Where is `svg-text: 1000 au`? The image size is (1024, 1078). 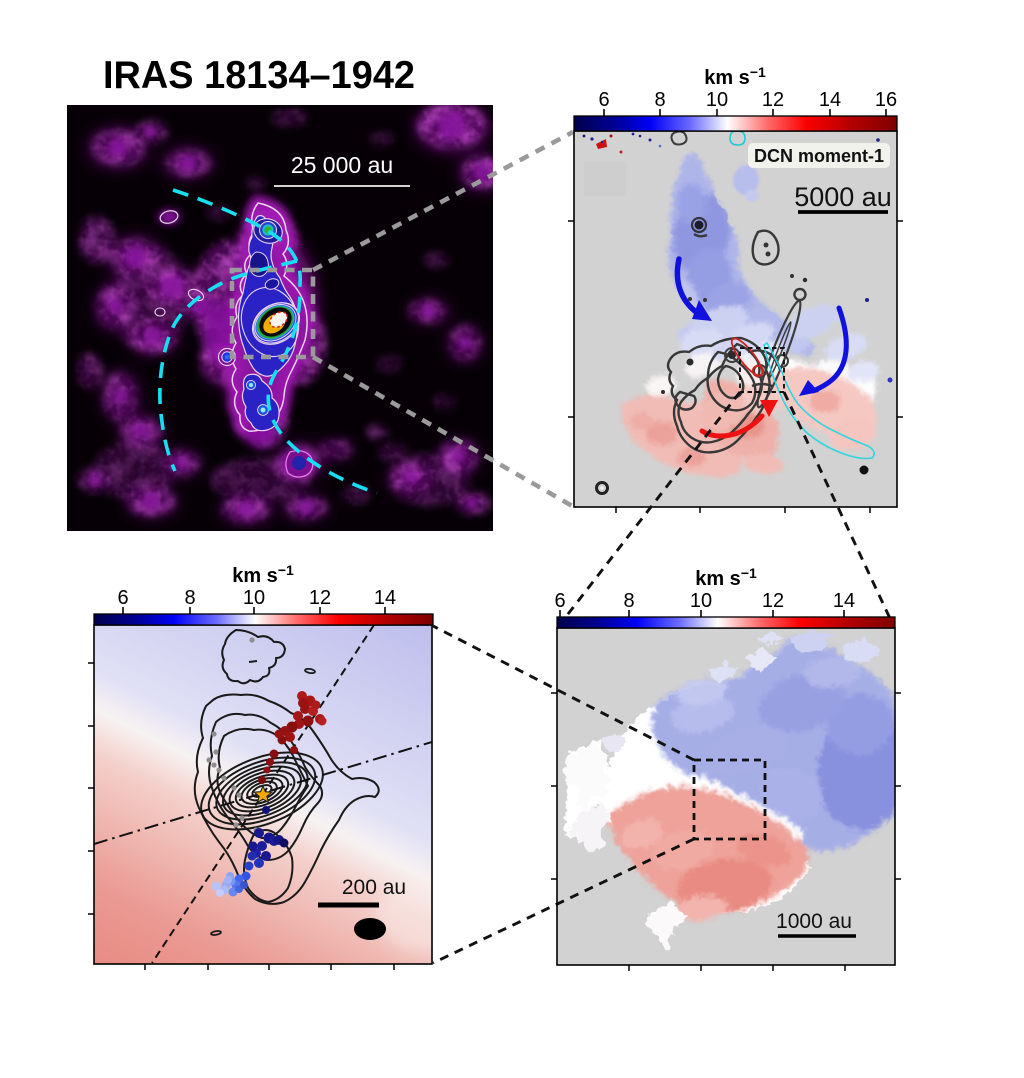
svg-text: 1000 au is located at coordinates (814, 921).